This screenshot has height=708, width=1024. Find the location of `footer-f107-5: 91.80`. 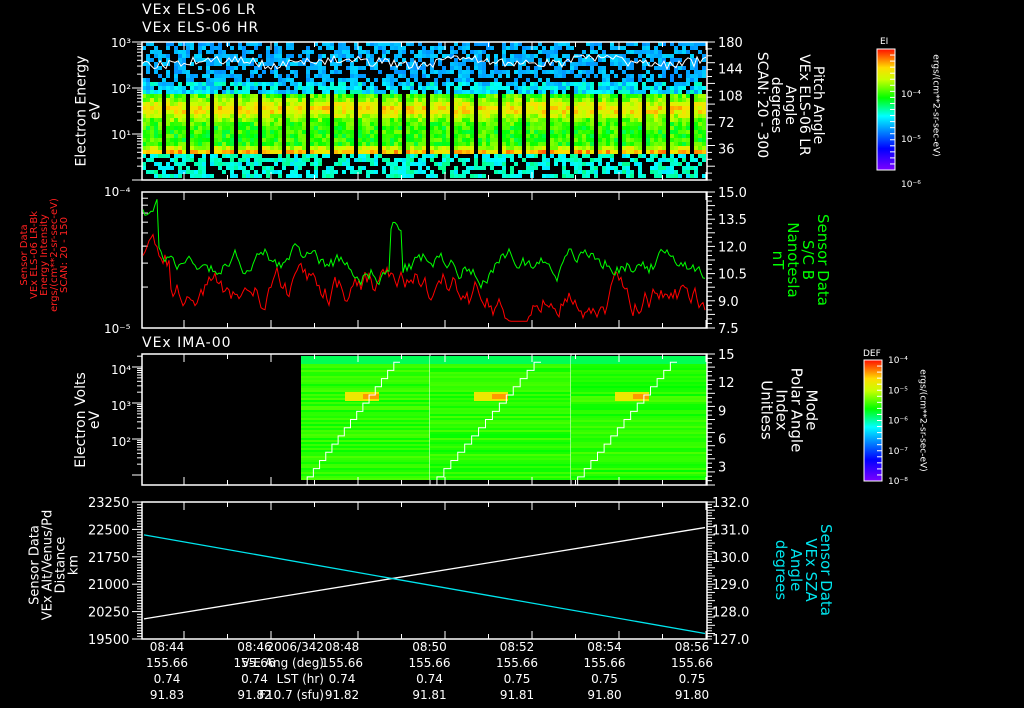

footer-f107-5: 91.80 is located at coordinates (604, 695).